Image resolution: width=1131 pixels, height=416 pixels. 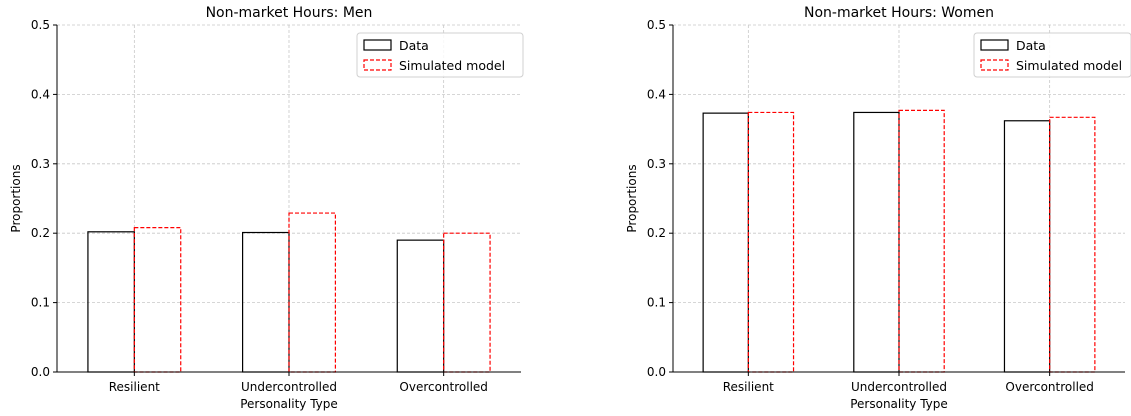 What do you see at coordinates (899, 13) in the screenshot?
I see `chart-title: Non-market Hours: Women` at bounding box center [899, 13].